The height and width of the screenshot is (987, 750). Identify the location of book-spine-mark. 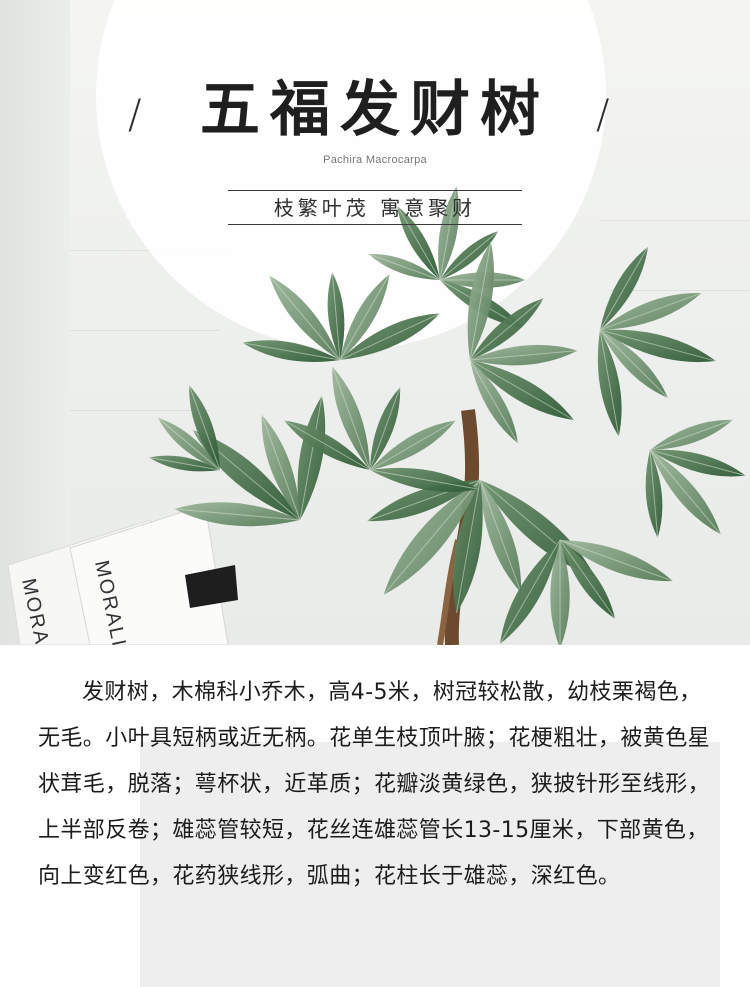
(211, 586).